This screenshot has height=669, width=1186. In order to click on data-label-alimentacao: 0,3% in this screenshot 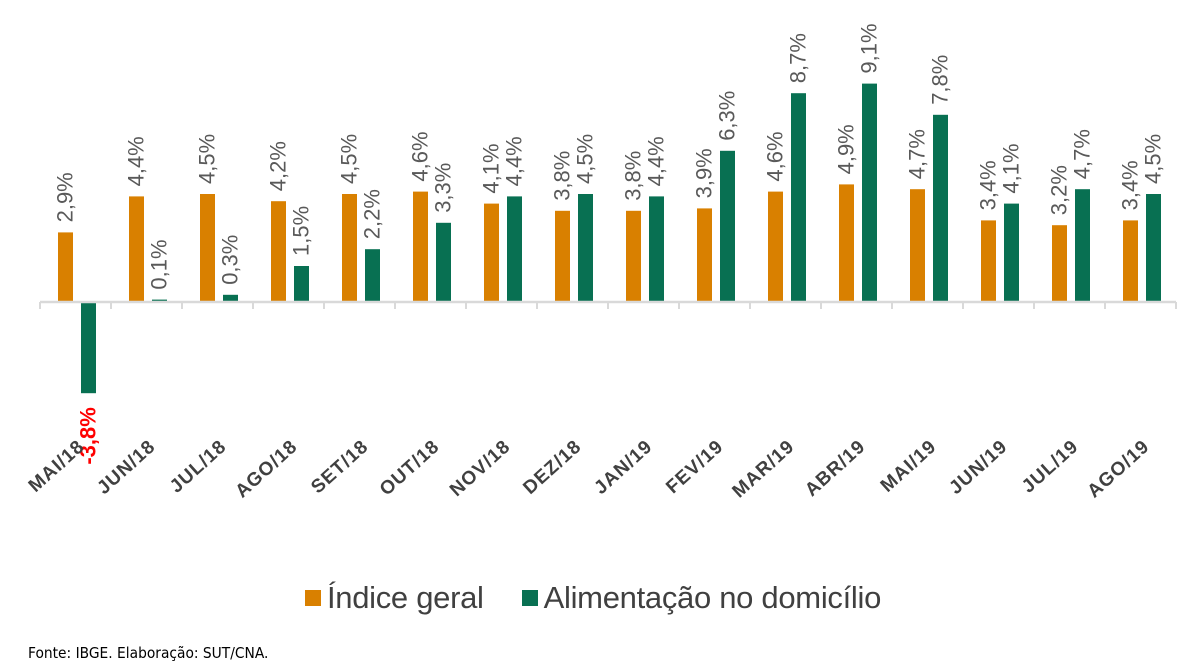, I will do `click(230, 260)`.